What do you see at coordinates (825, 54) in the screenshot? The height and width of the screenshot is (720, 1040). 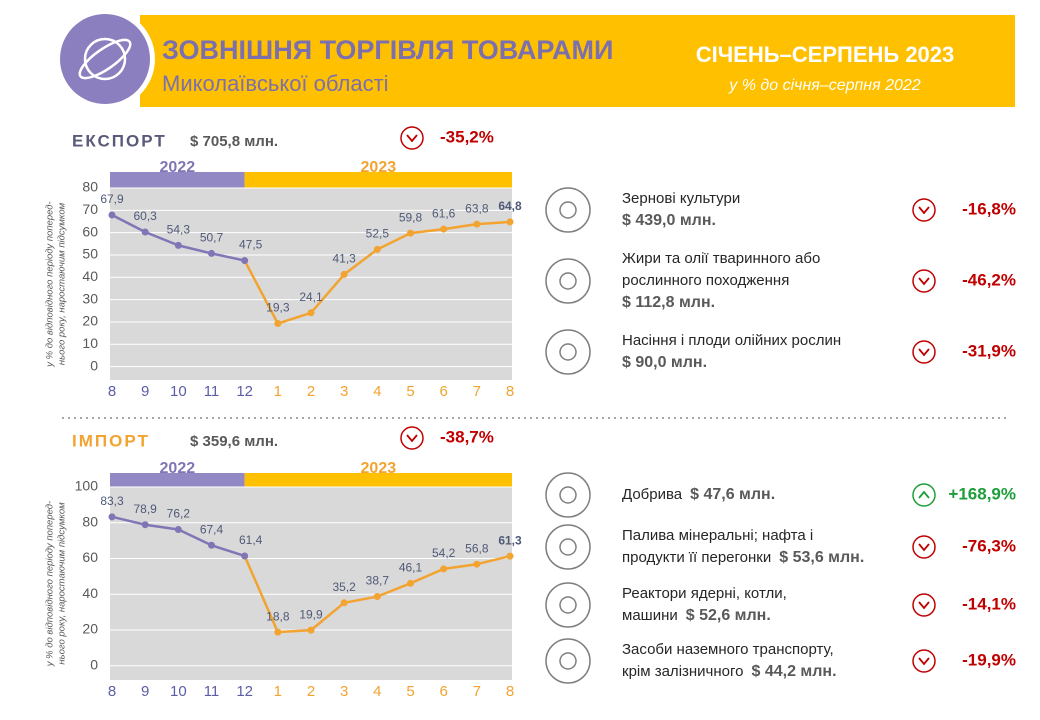 I see `period: СІЧЕНЬ–СЕРПЕНЬ 2023` at bounding box center [825, 54].